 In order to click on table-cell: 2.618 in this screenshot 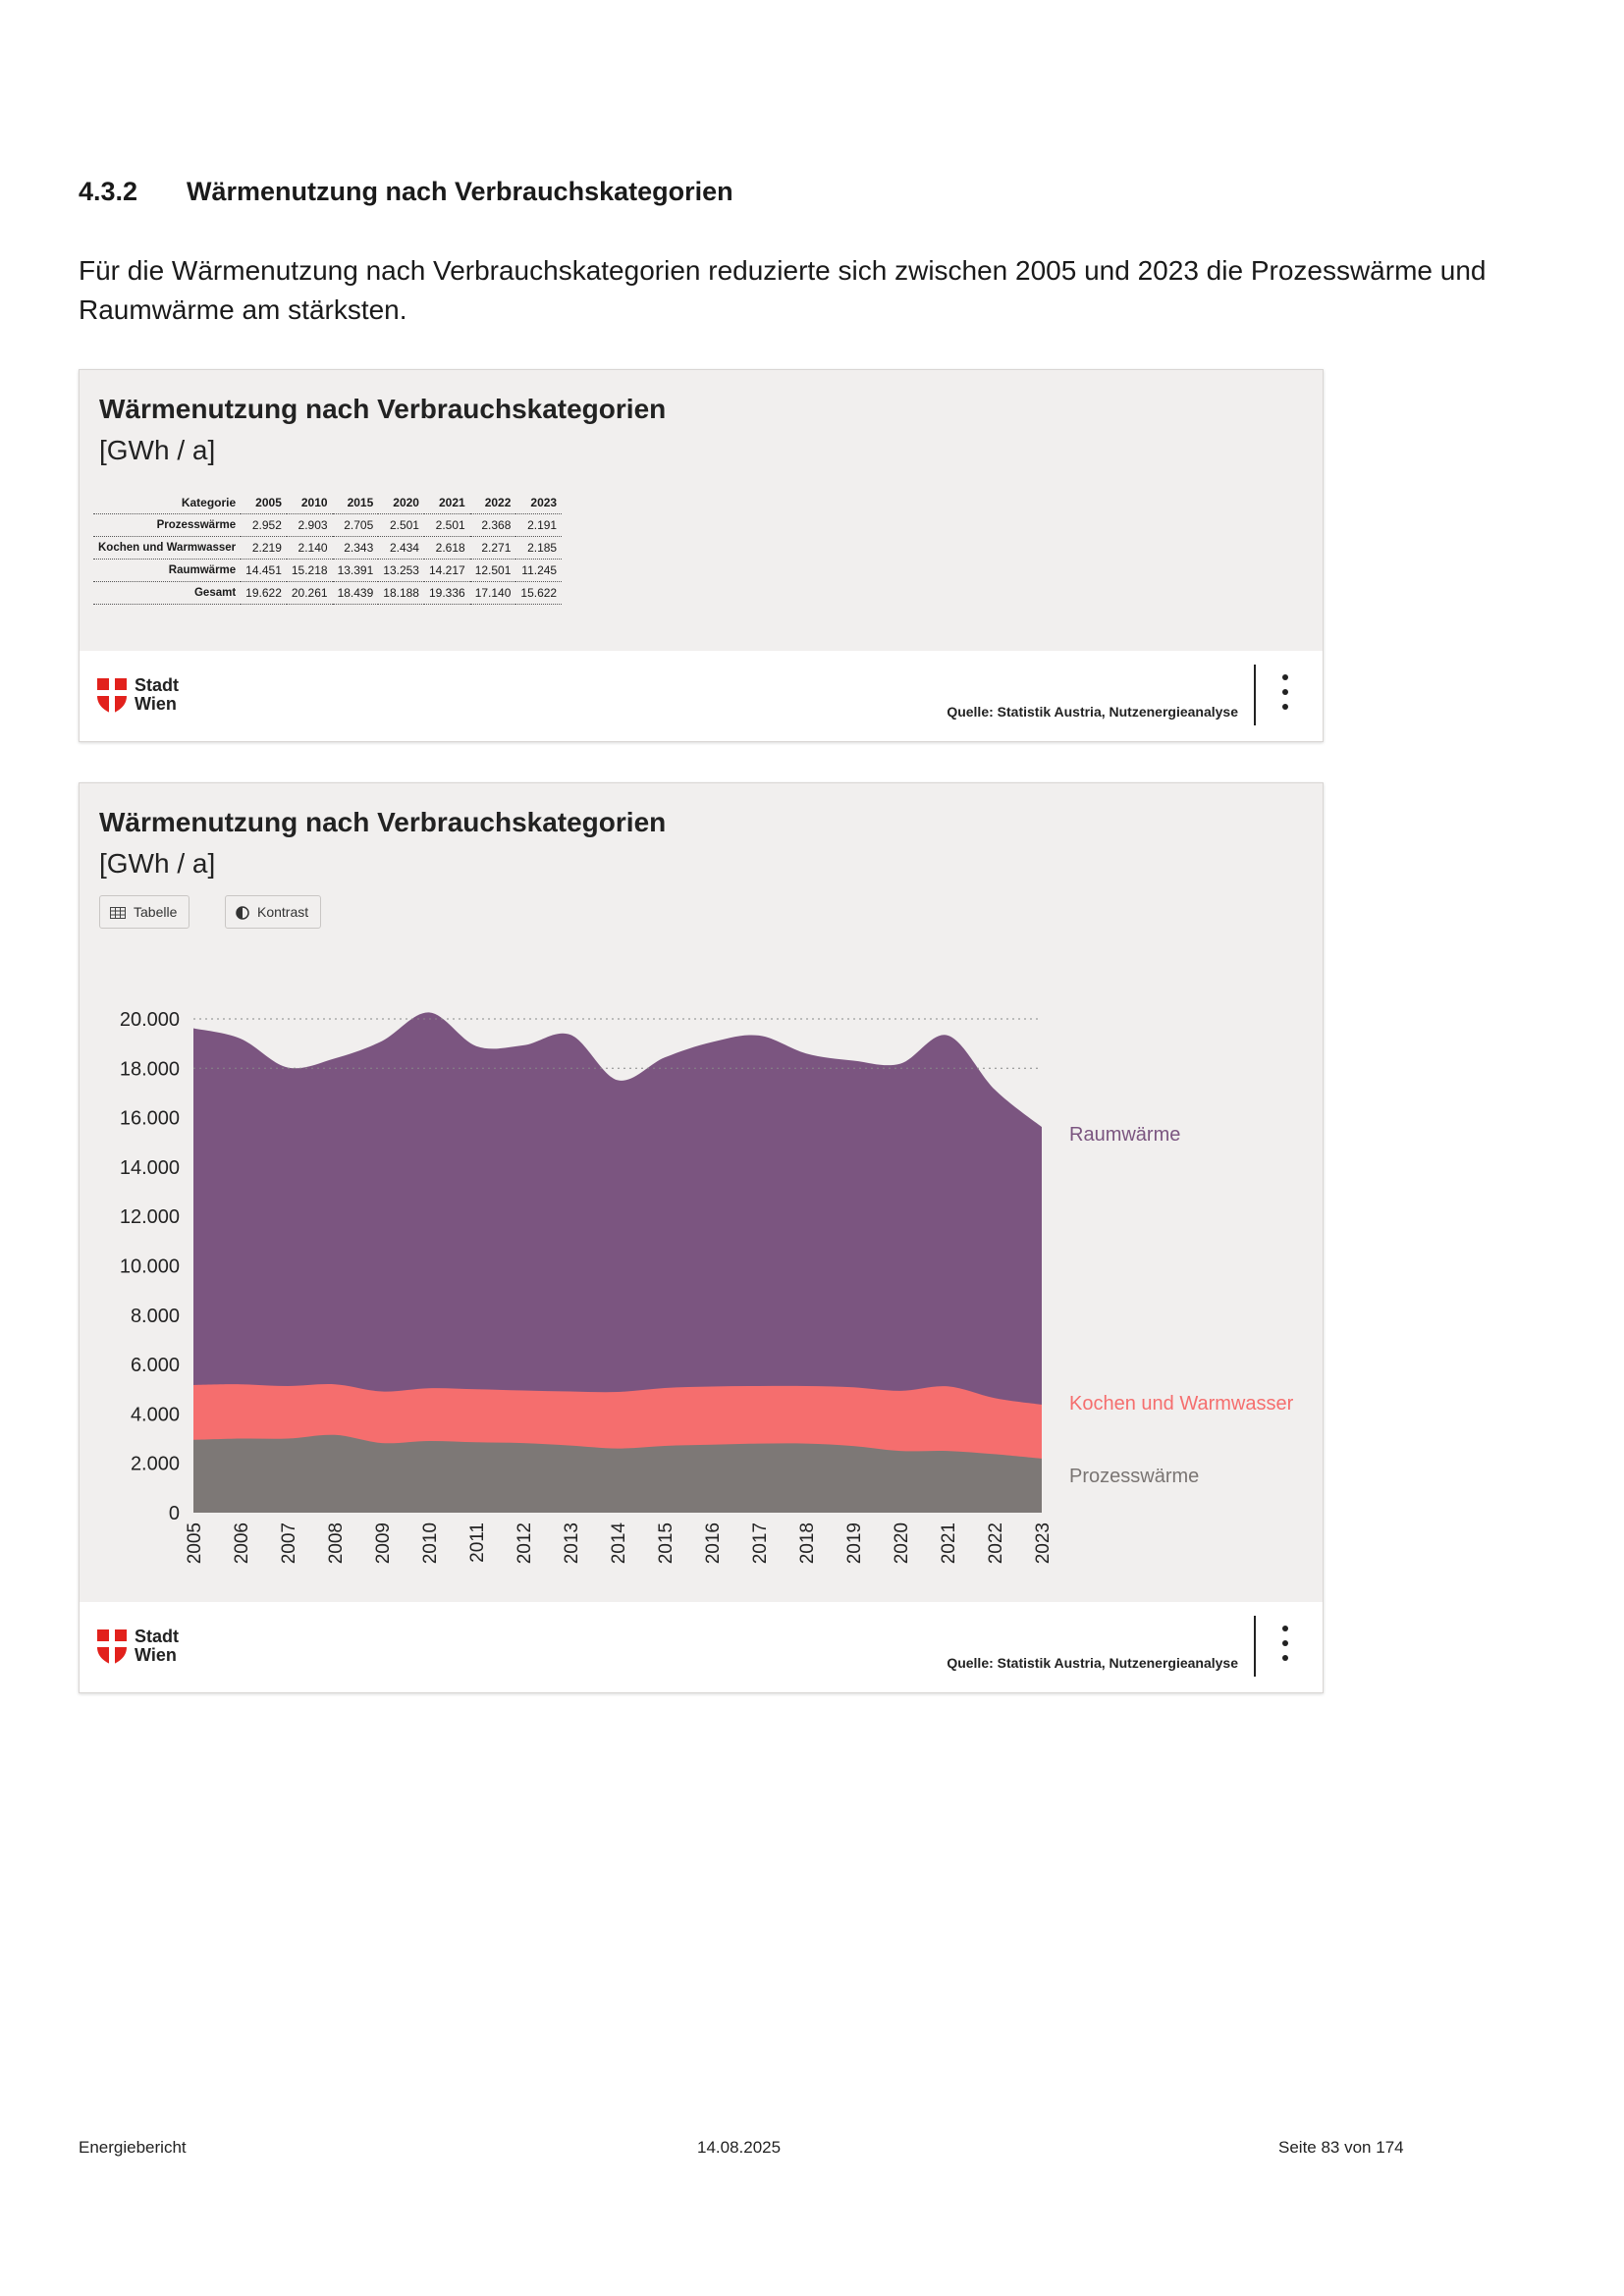, I will do `click(446, 548)`.